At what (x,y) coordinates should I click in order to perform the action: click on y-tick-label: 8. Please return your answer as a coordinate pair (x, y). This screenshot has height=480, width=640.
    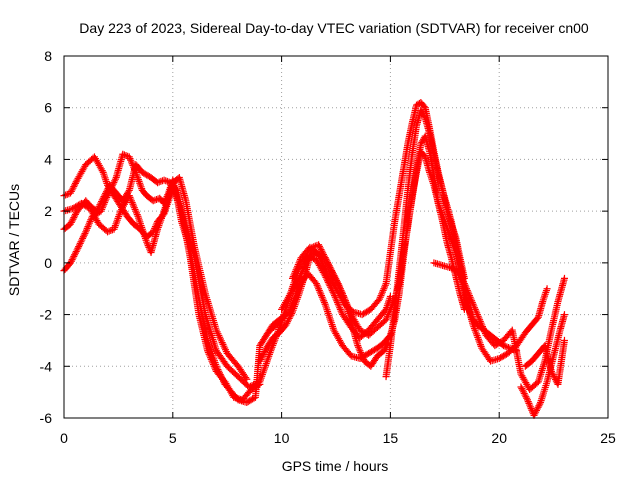
    Looking at the image, I should click on (48, 56).